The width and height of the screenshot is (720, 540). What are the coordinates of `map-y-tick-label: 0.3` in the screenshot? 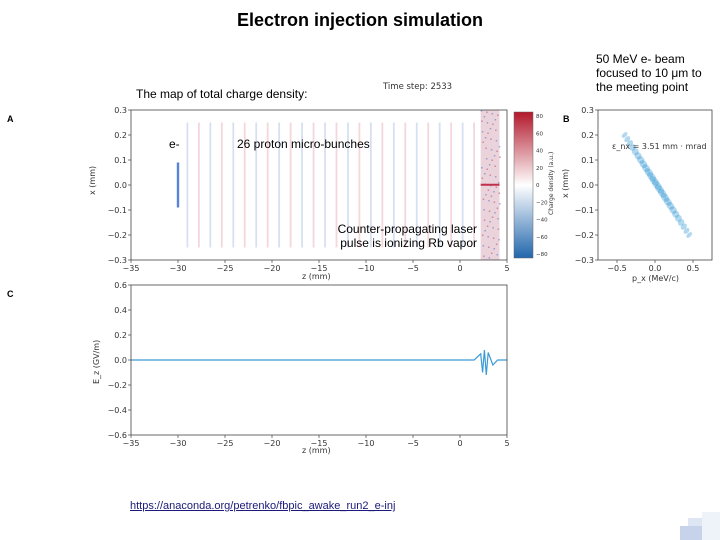 It's located at (120, 110).